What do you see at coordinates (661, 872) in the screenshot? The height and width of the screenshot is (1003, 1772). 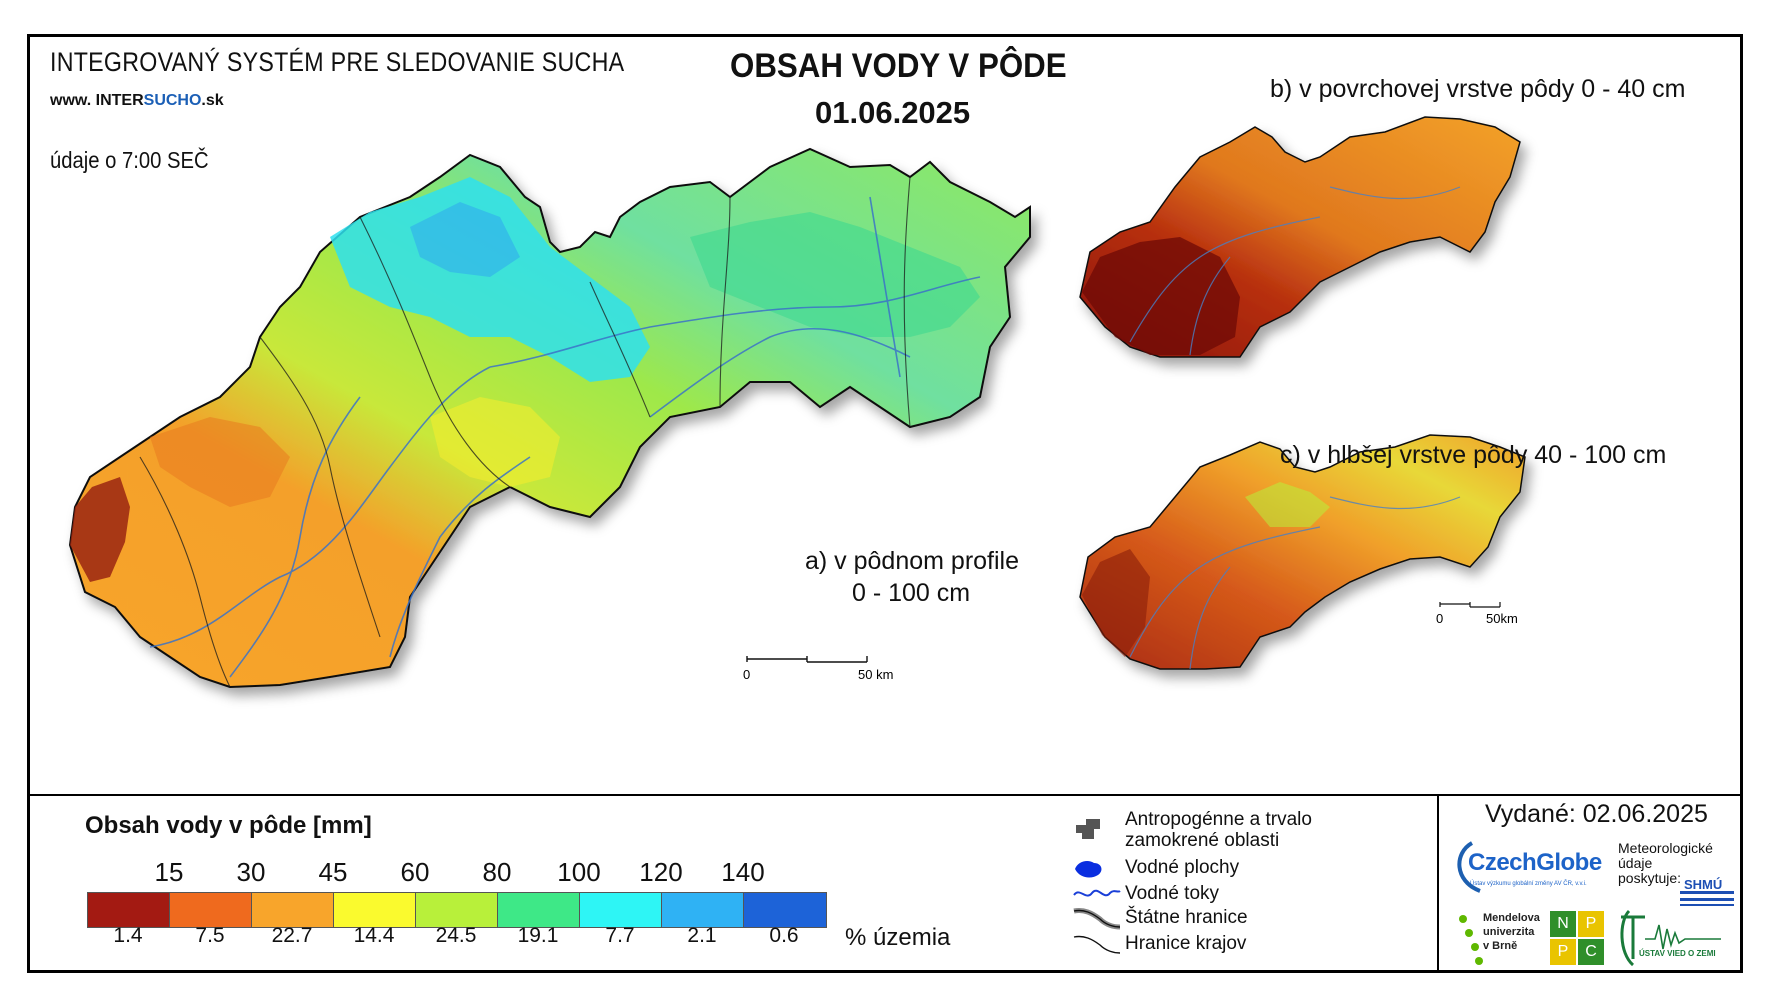 I see `legend-threshold: 120` at bounding box center [661, 872].